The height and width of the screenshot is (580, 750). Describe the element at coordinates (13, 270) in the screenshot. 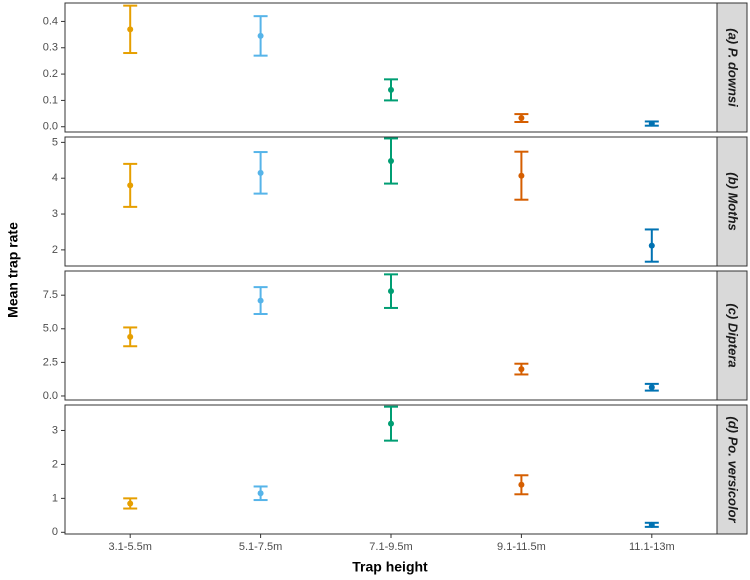

I see `y-axis-title: Mean trap rate` at that location.